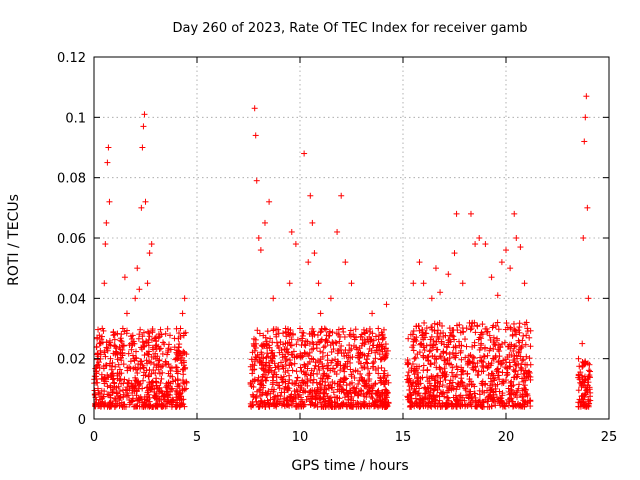  Describe the element at coordinates (71, 239) in the screenshot. I see `y-tick-label: 0.06` at that location.